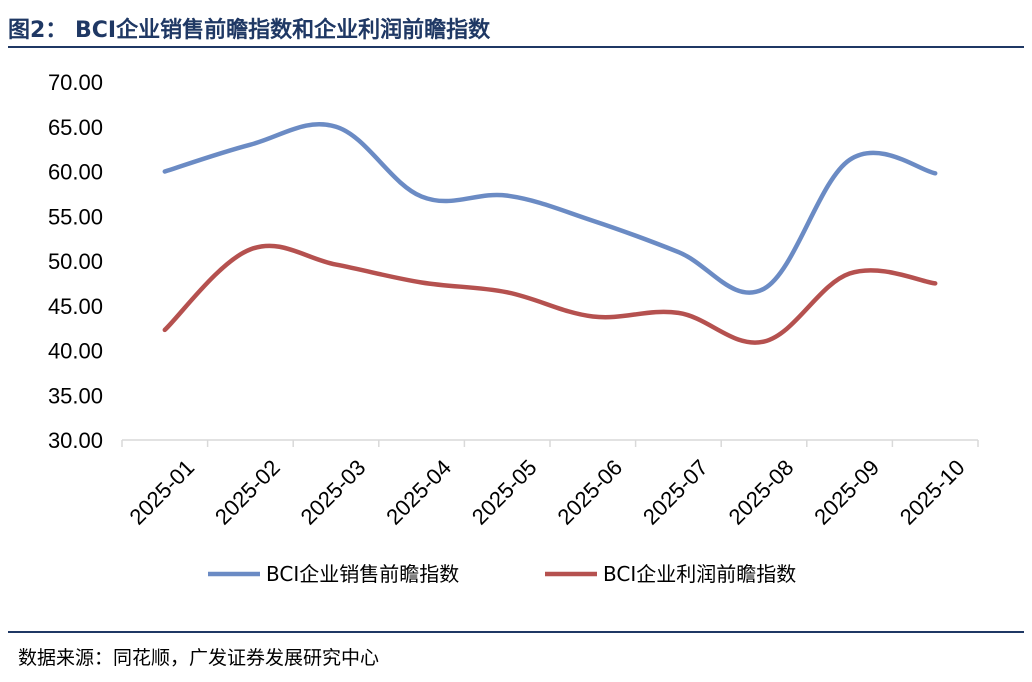 This screenshot has width=1032, height=682. What do you see at coordinates (516, 47) in the screenshot?
I see `title-rule` at bounding box center [516, 47].